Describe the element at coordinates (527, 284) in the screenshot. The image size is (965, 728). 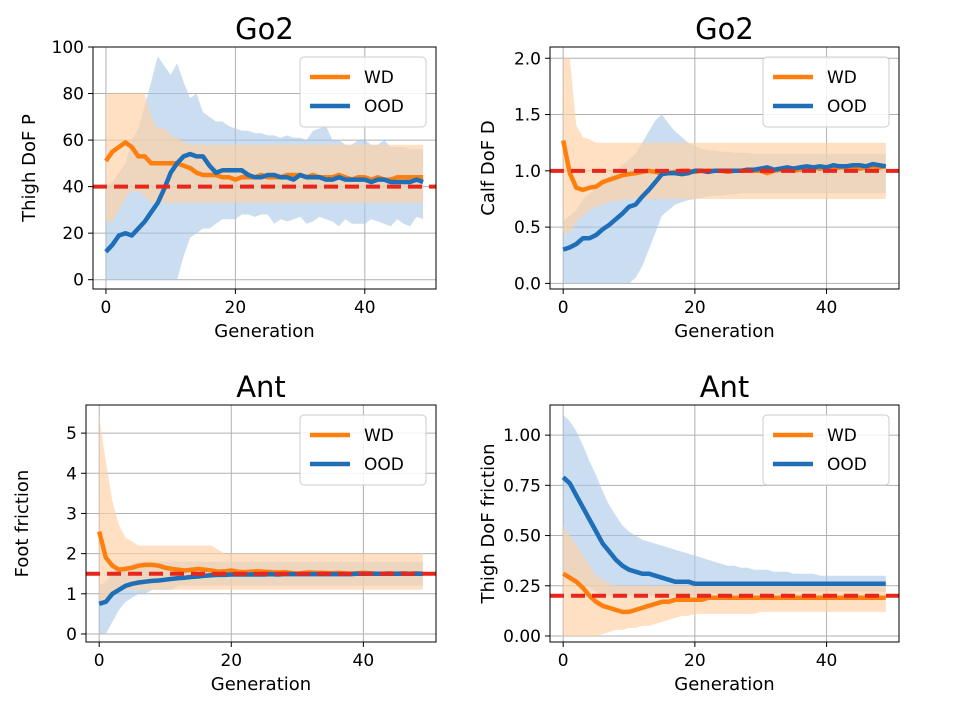
I see `y-tick-label: 0.0` at that location.